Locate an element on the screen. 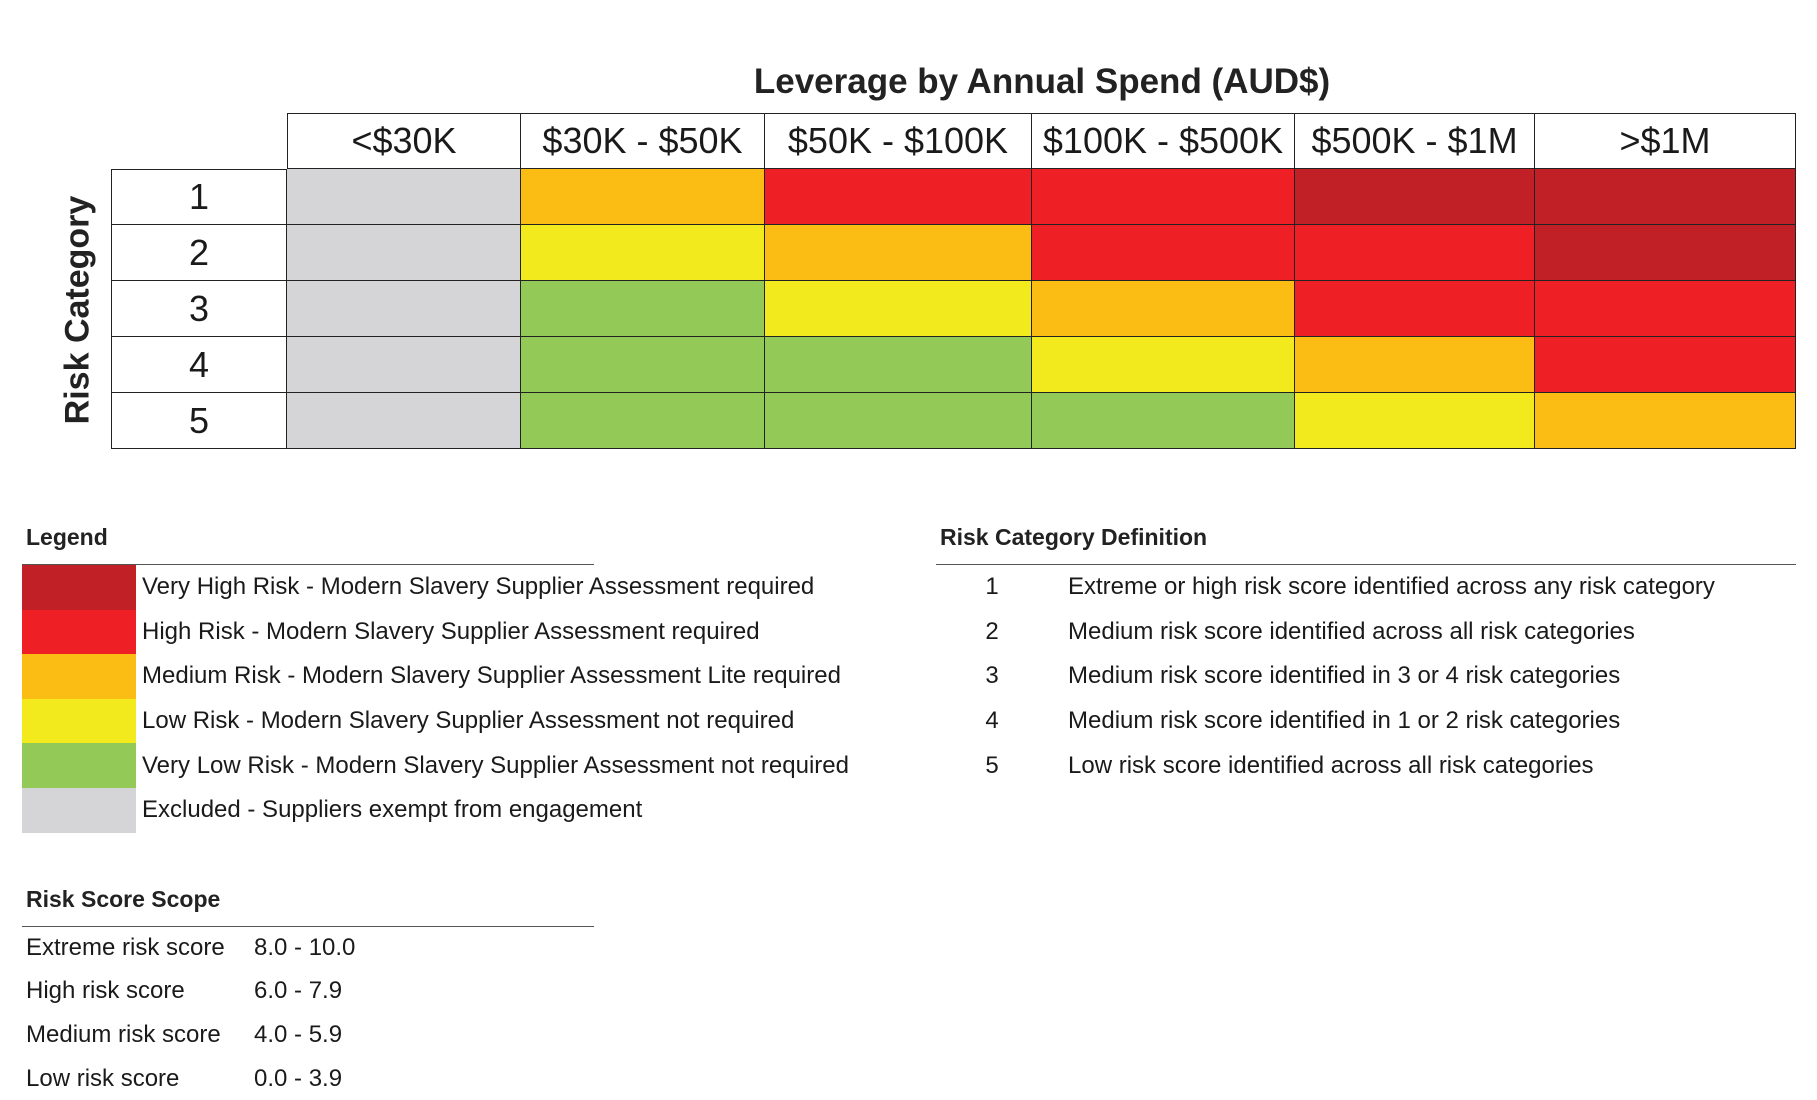 Image resolution: width=1817 pixels, height=1100 pixels. definition-number: 5 is located at coordinates (992, 765).